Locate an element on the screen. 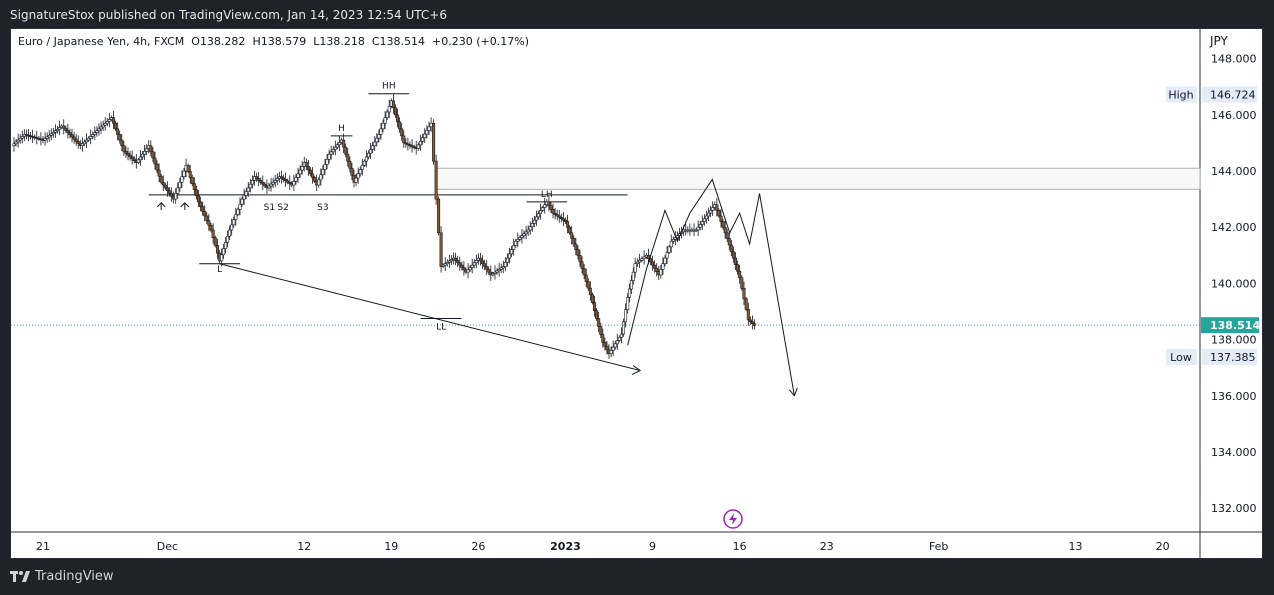 The height and width of the screenshot is (595, 1274). x-tick-label: 16 is located at coordinates (740, 546).